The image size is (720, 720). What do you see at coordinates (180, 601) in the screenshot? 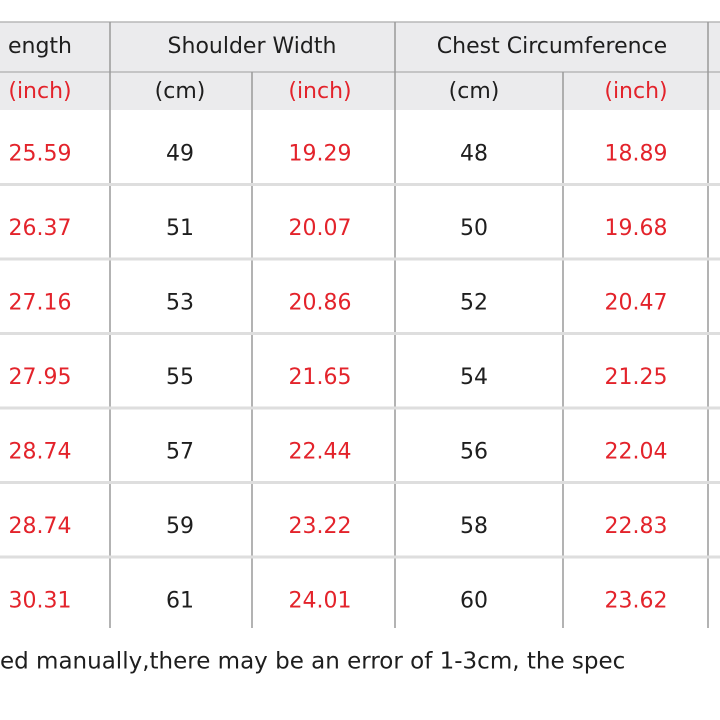
I see `cell: 61` at bounding box center [180, 601].